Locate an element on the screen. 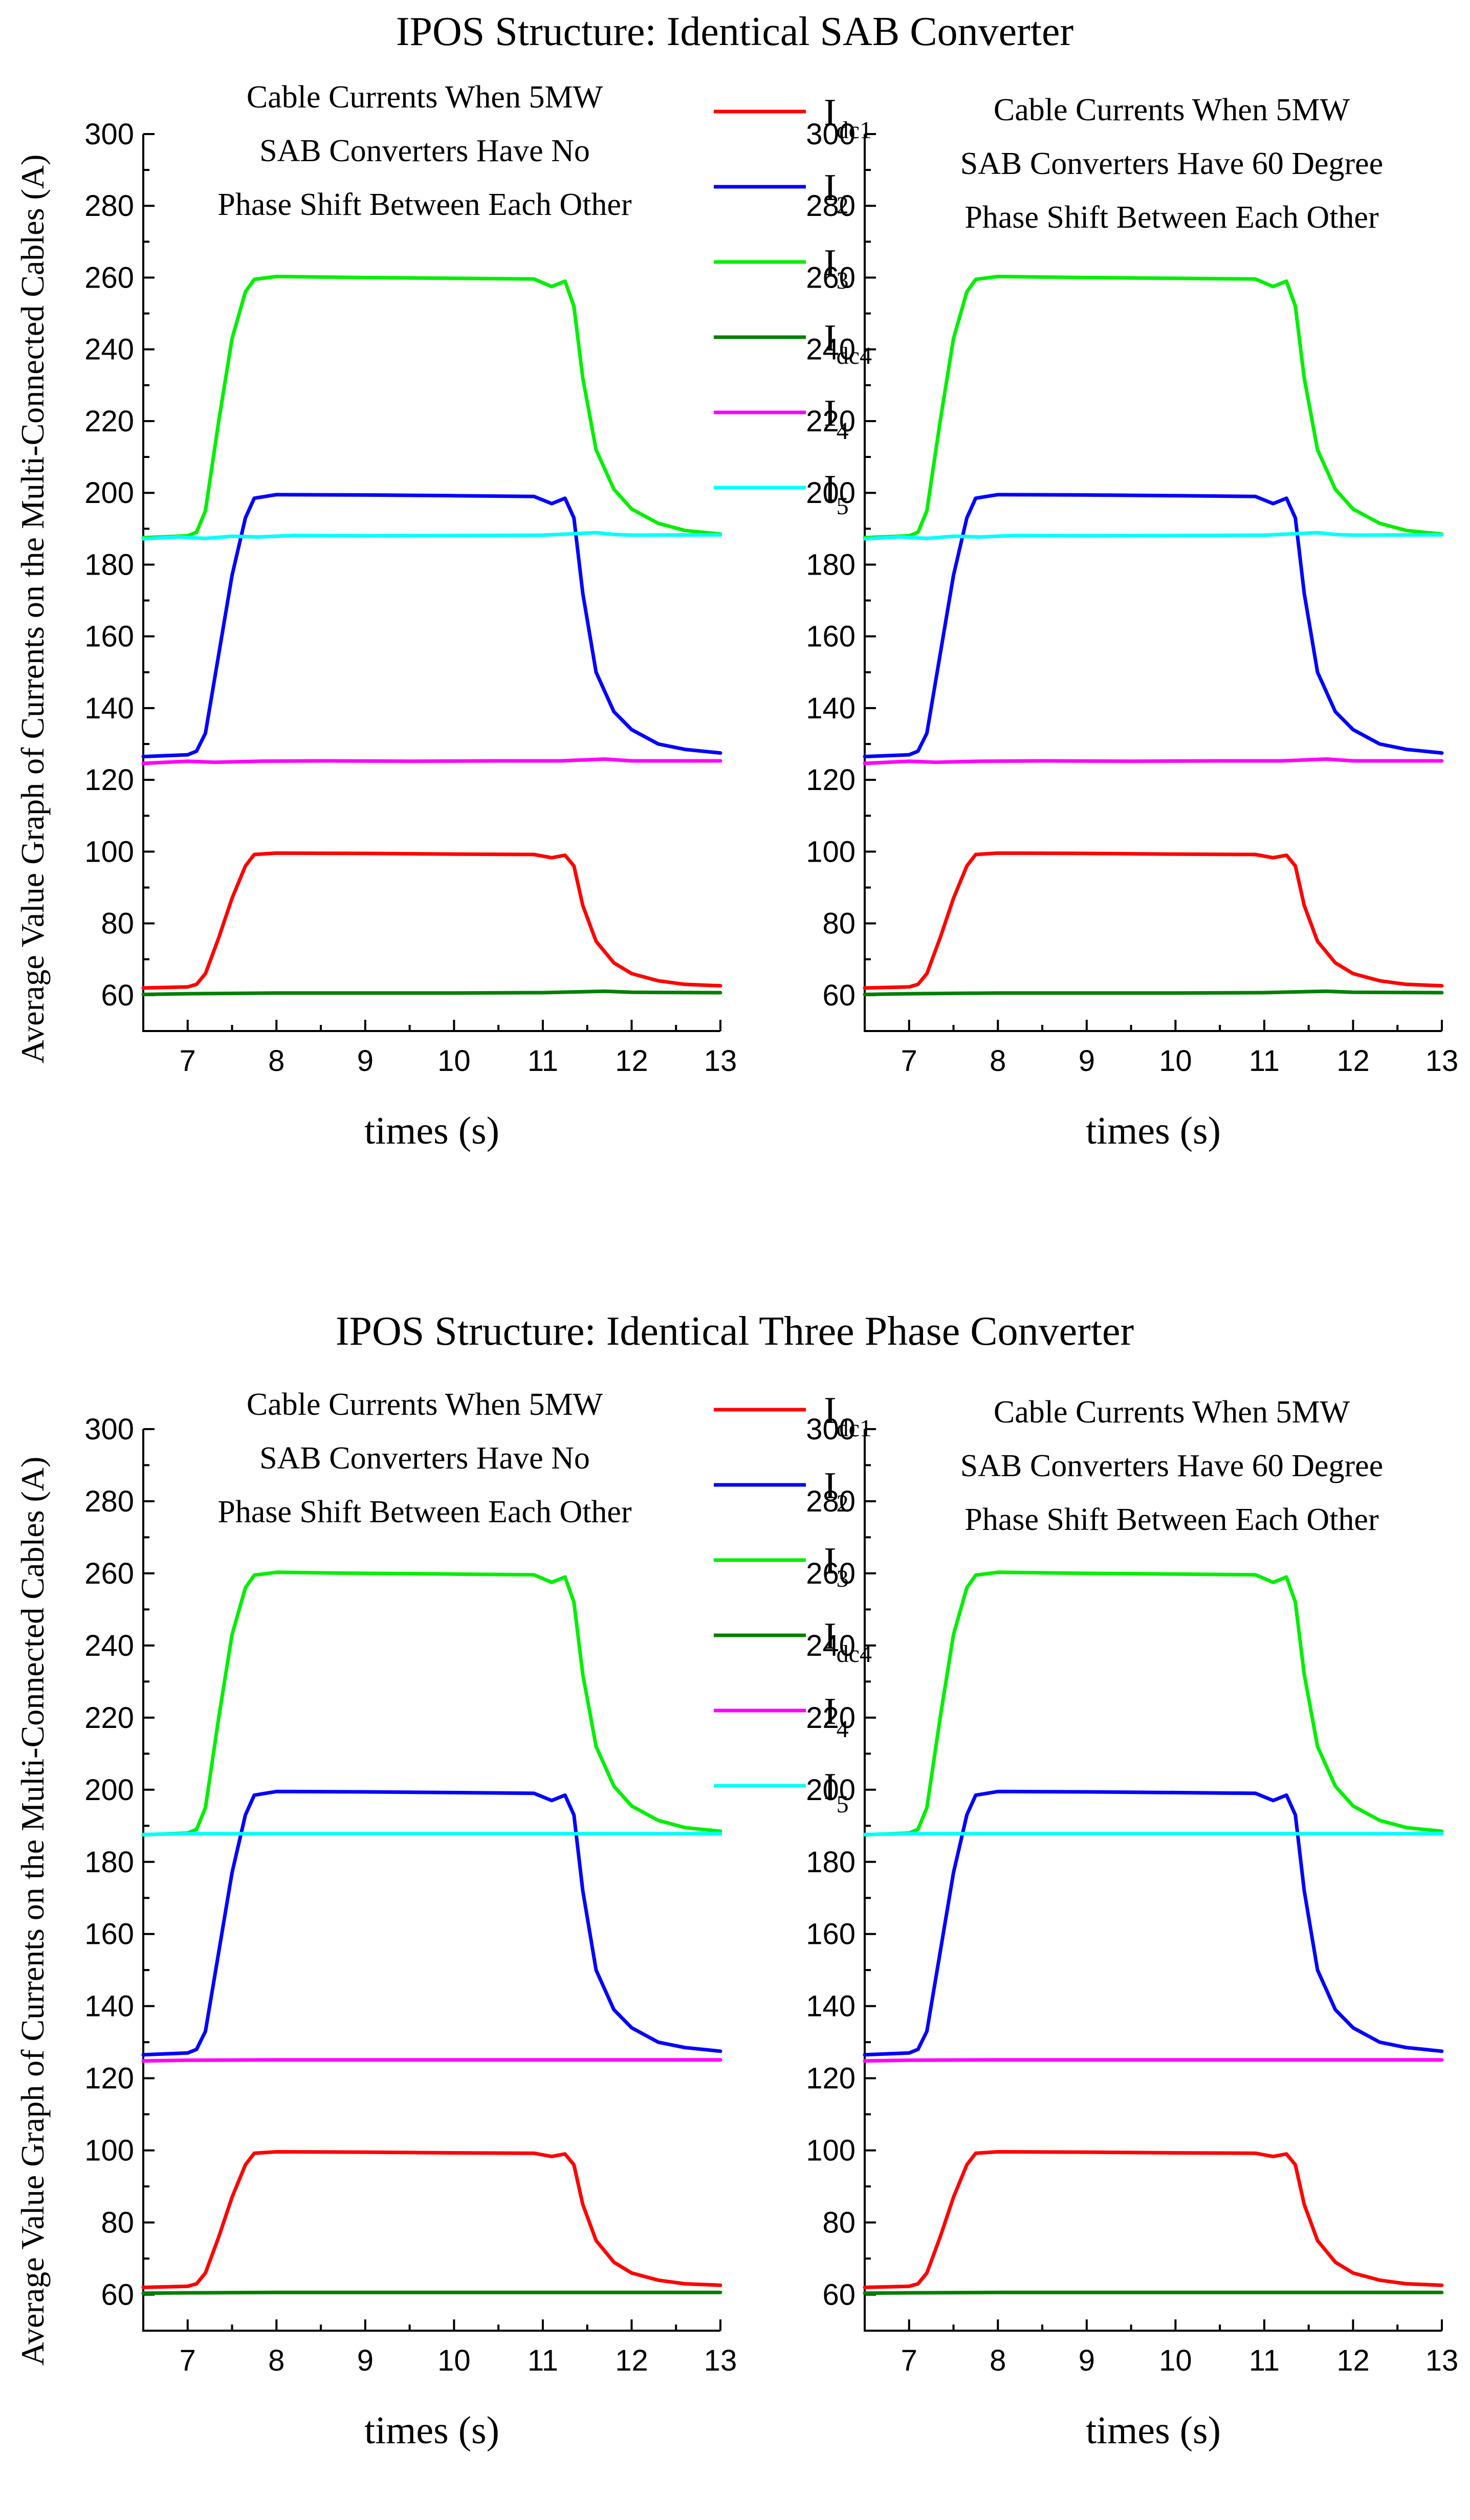 The height and width of the screenshot is (2520, 1470). legend-label: Idc4 is located at coordinates (848, 343).